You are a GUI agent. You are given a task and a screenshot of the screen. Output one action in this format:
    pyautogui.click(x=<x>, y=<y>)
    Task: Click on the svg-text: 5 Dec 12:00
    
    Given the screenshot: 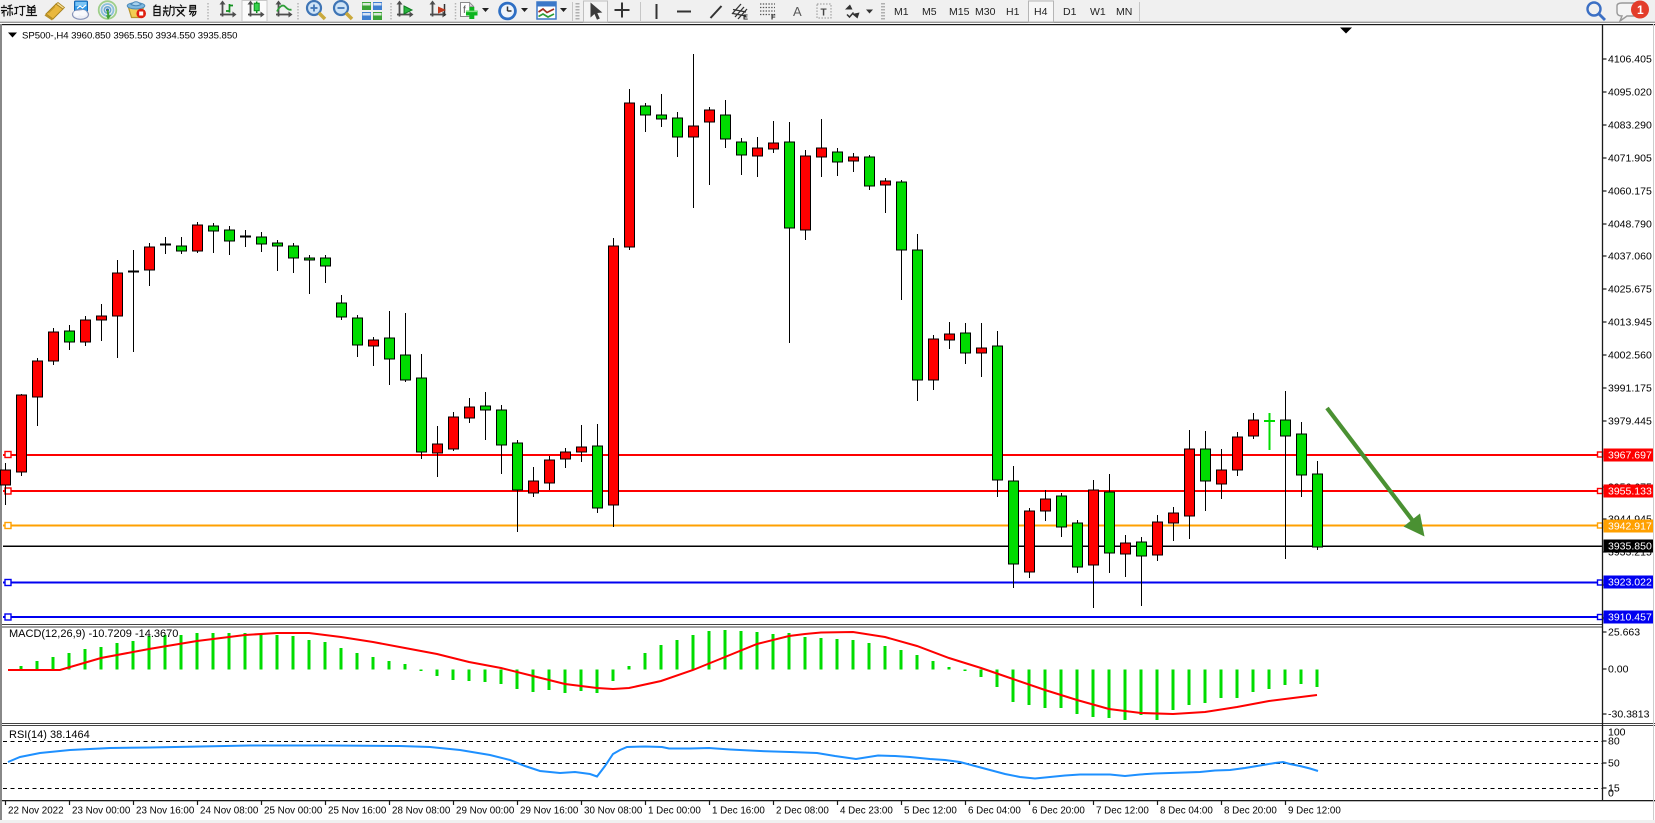 What is the action you would take?
    pyautogui.click(x=930, y=811)
    